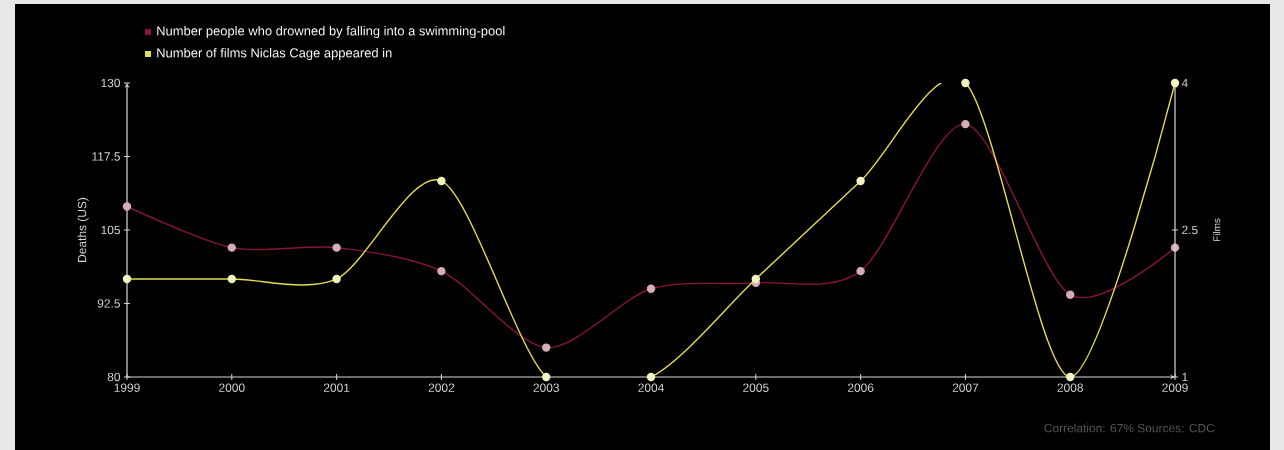 The width and height of the screenshot is (1284, 450). I want to click on y2-tick-label: 4, so click(1184, 83).